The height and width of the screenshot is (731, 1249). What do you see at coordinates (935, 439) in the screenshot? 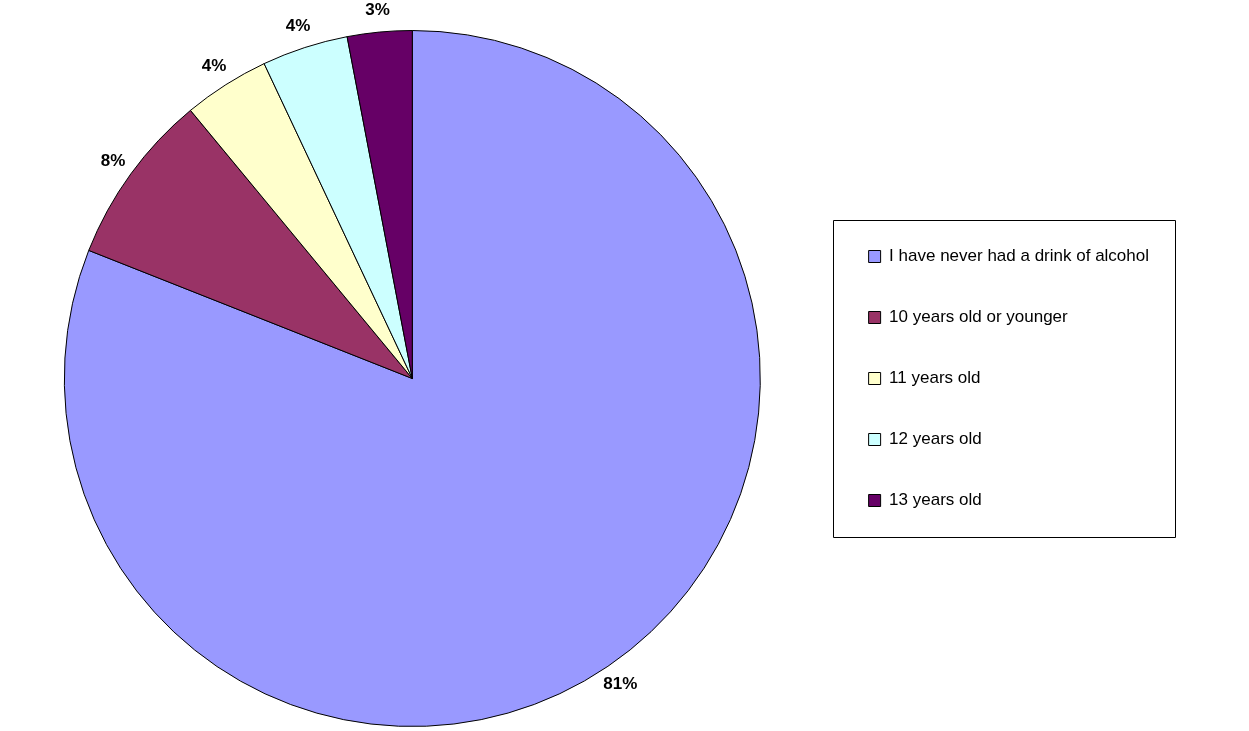
I see `legend-label: 12 years old` at bounding box center [935, 439].